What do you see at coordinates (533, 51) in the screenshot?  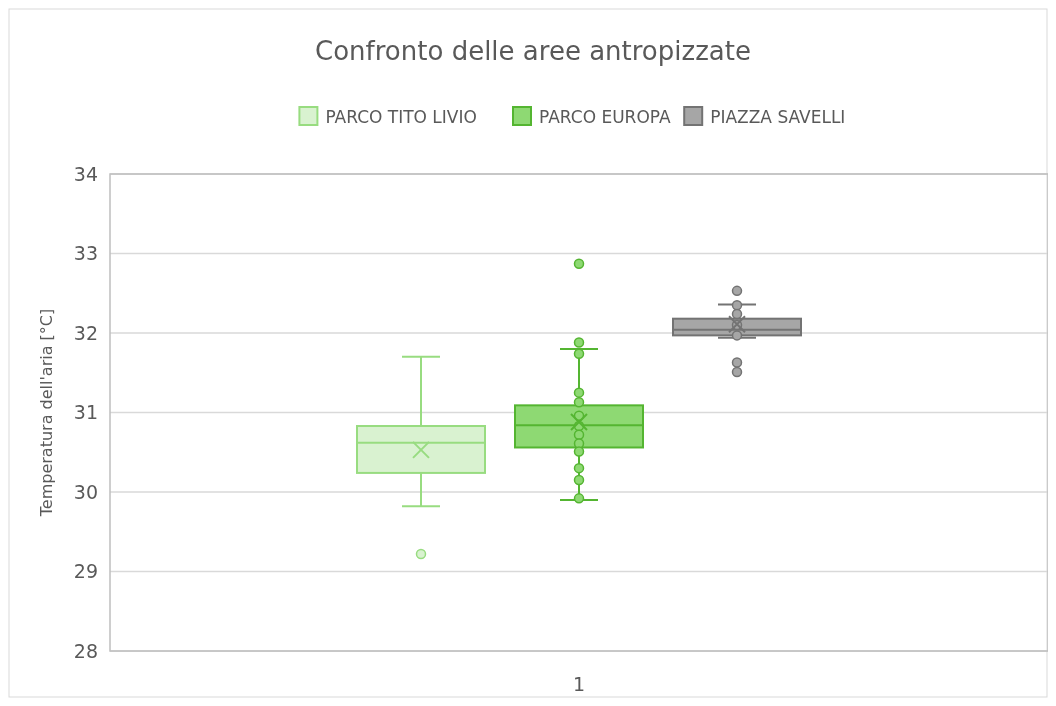 I see `chart-title: Confronto delle aree antropizzate` at bounding box center [533, 51].